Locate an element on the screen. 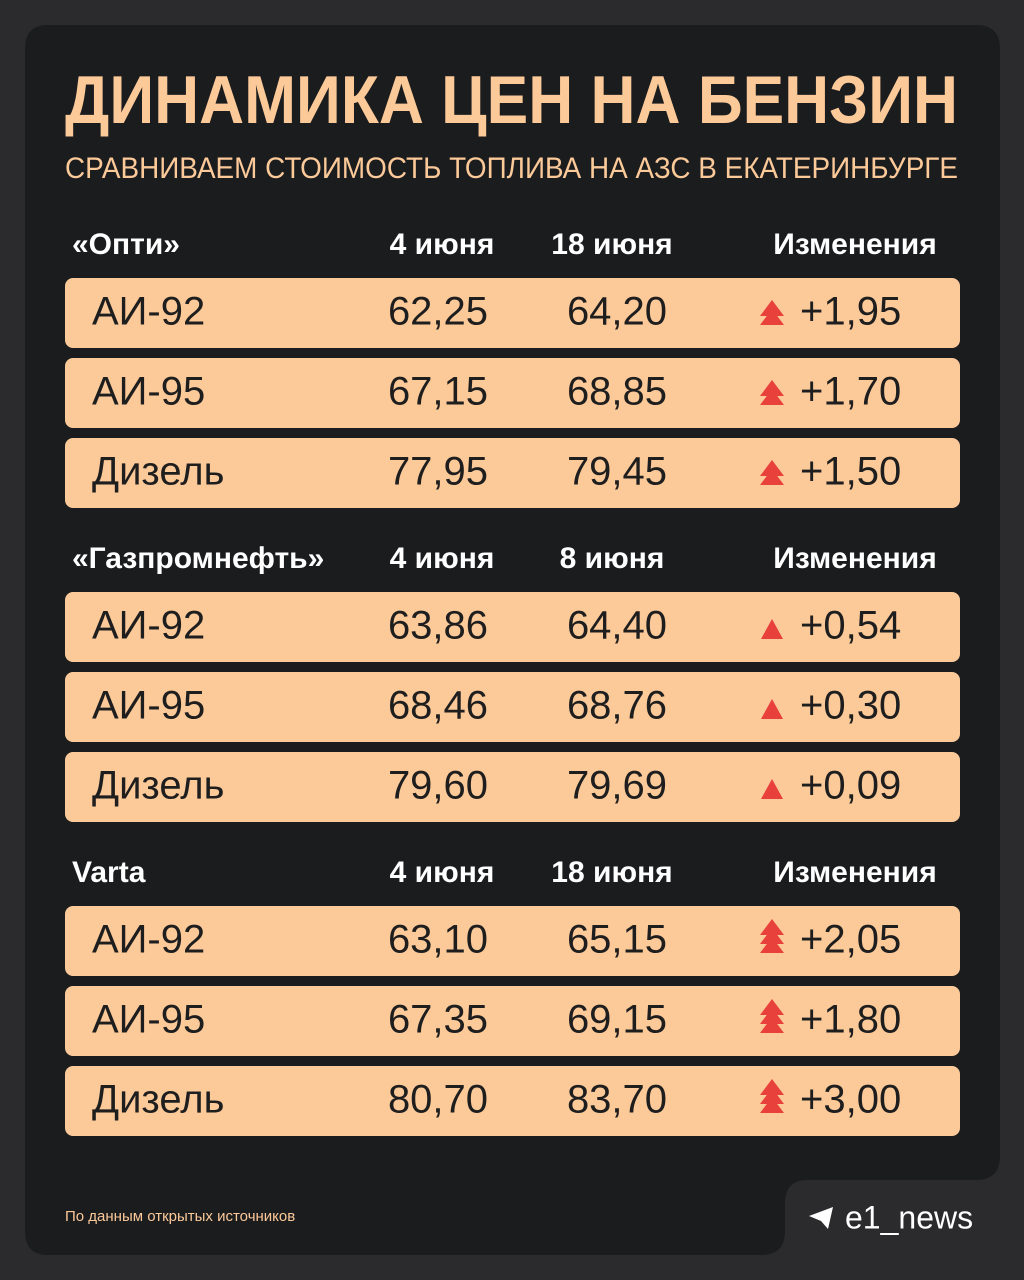  price-end: 69,15 is located at coordinates (617, 1020).